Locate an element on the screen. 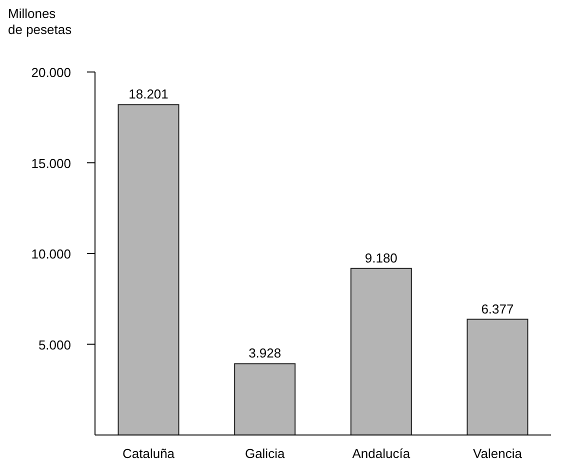  y-tick-label: 5.000 is located at coordinates (54, 344).